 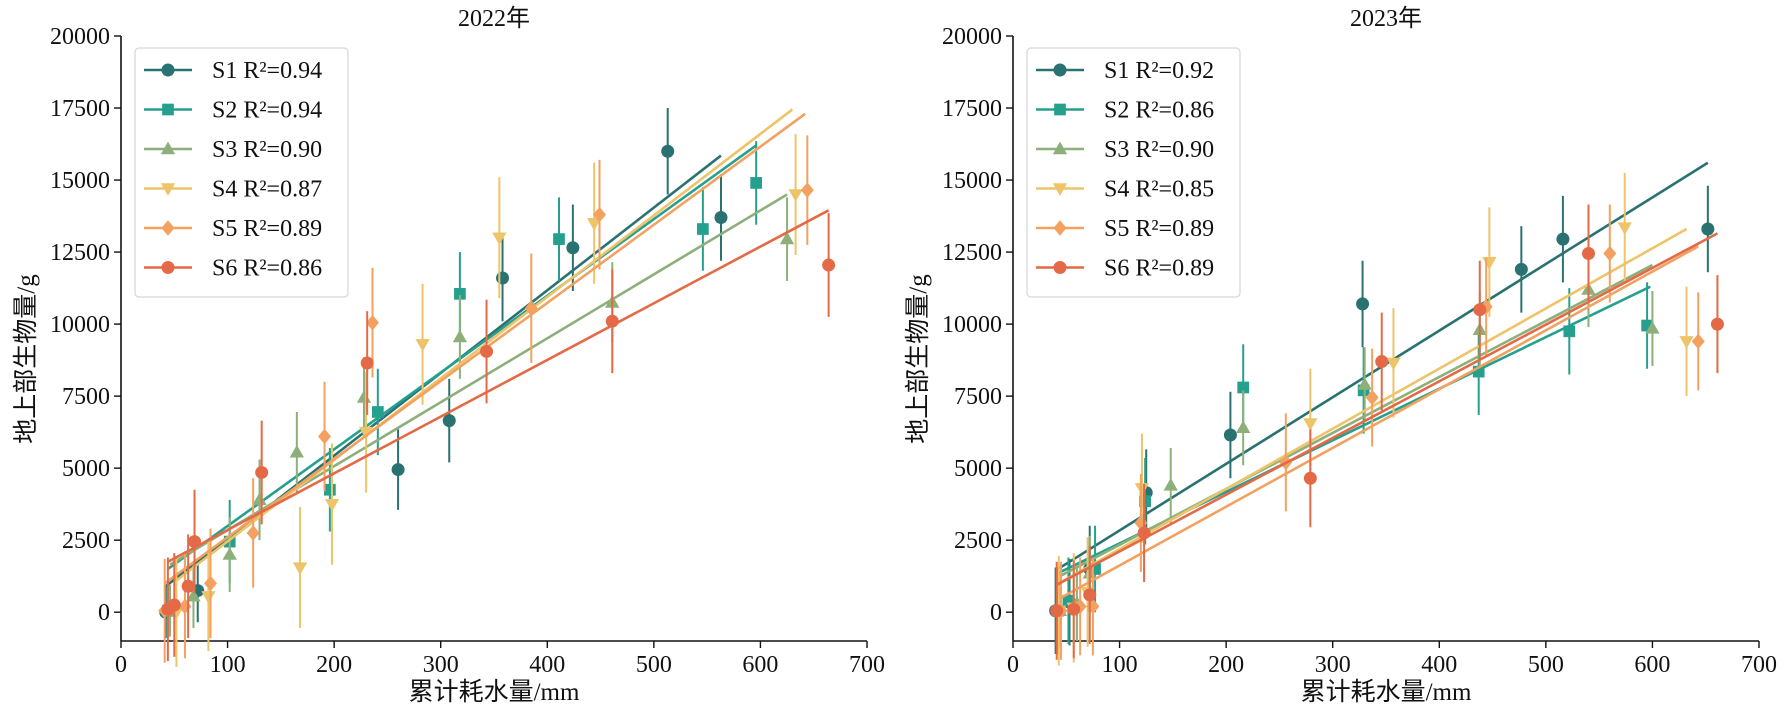 I want to click on y-tick-label: 0, so click(x=996, y=613).